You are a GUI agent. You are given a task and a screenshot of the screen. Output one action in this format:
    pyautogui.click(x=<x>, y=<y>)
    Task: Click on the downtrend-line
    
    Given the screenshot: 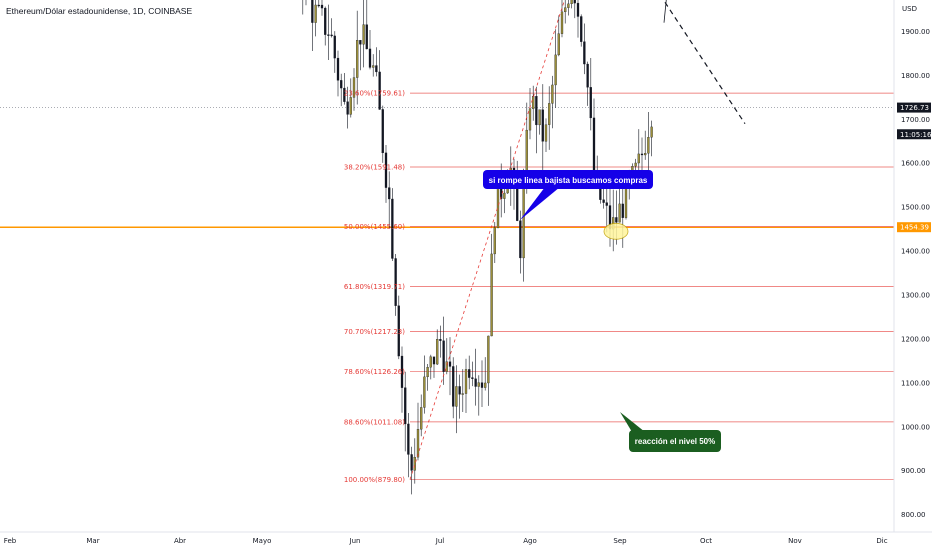 What is the action you would take?
    pyautogui.click(x=443, y=62)
    